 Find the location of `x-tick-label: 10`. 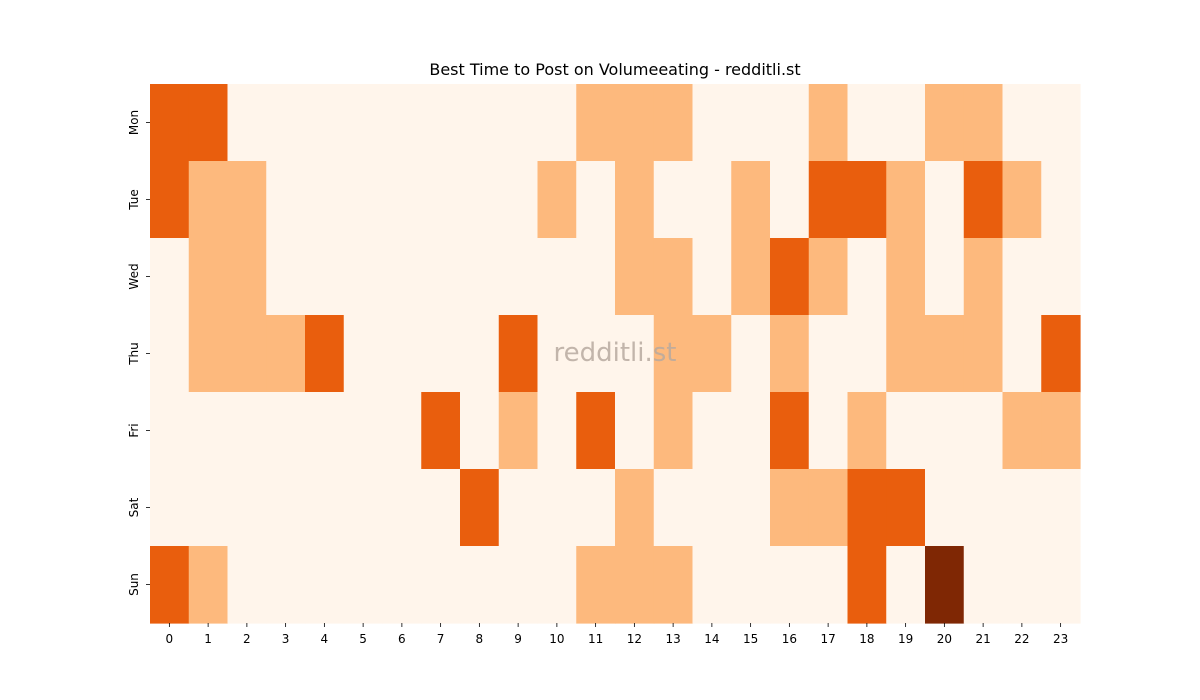

x-tick-label: 10 is located at coordinates (556, 639).